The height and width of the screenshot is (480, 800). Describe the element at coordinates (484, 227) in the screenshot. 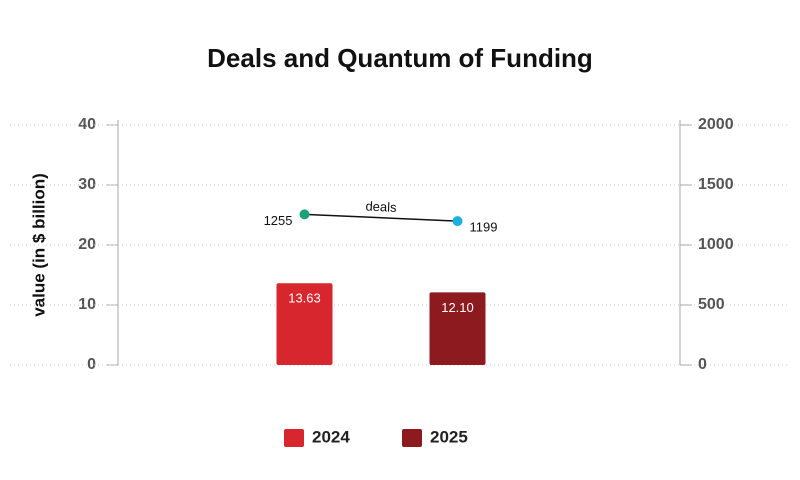

I see `point-label: 1199` at that location.